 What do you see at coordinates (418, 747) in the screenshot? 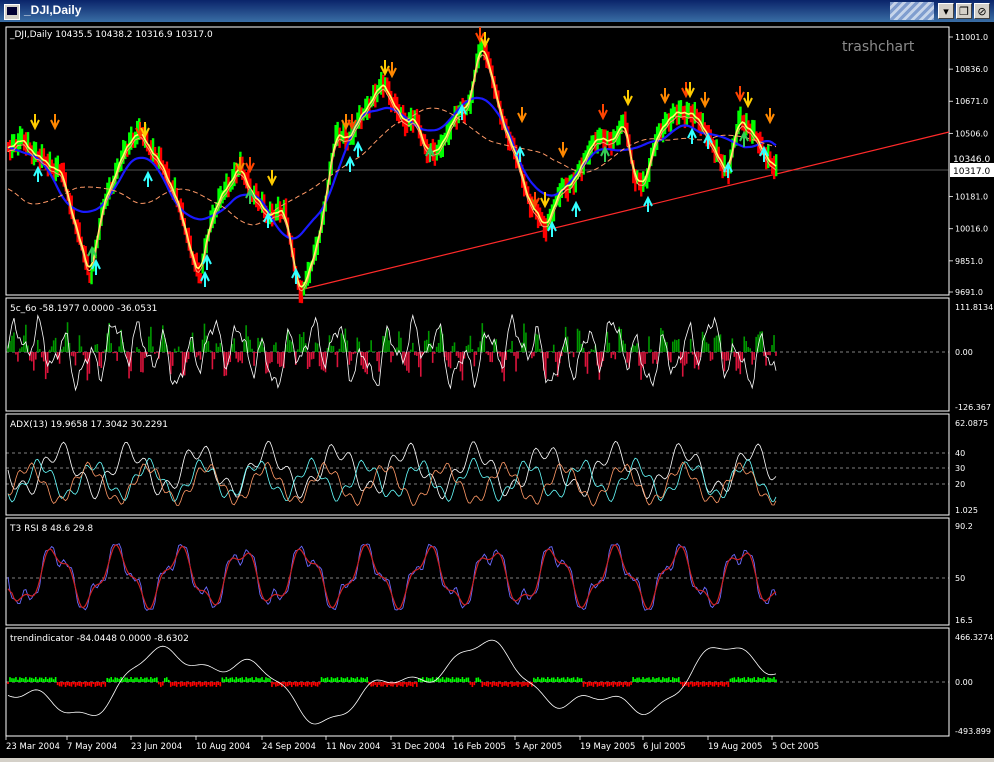
I see `x-tick-label: 31 Dec 2004` at bounding box center [418, 747].